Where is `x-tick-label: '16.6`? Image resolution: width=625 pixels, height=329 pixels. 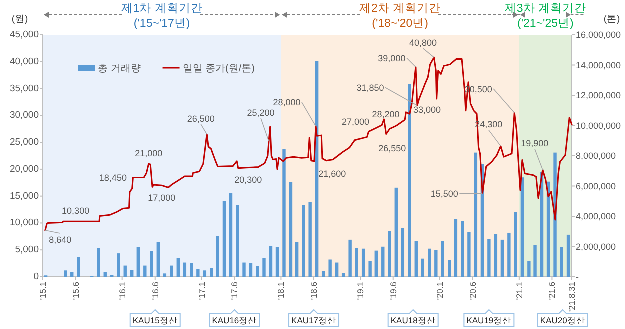 x-tick-label: '16.6 is located at coordinates (155, 291).